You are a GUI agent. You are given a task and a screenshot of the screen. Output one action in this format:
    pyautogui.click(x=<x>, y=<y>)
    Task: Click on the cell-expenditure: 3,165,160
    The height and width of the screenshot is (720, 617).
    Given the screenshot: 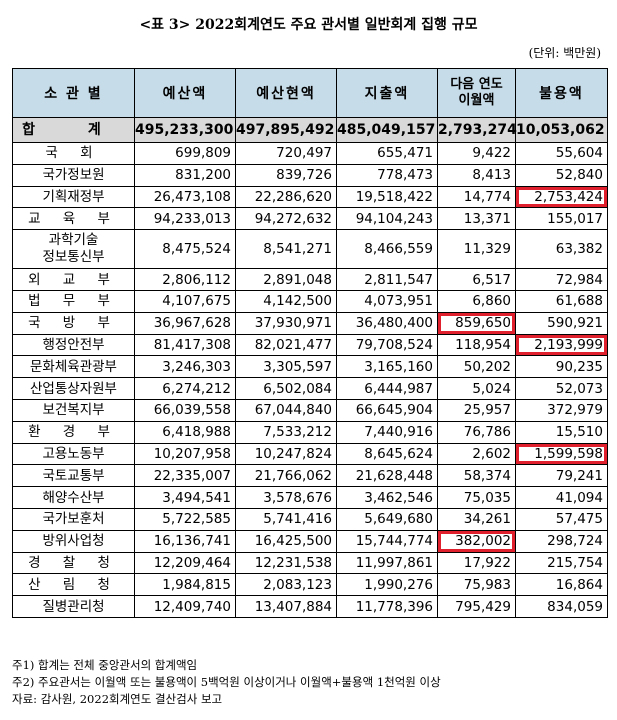 What is the action you would take?
    pyautogui.click(x=387, y=367)
    